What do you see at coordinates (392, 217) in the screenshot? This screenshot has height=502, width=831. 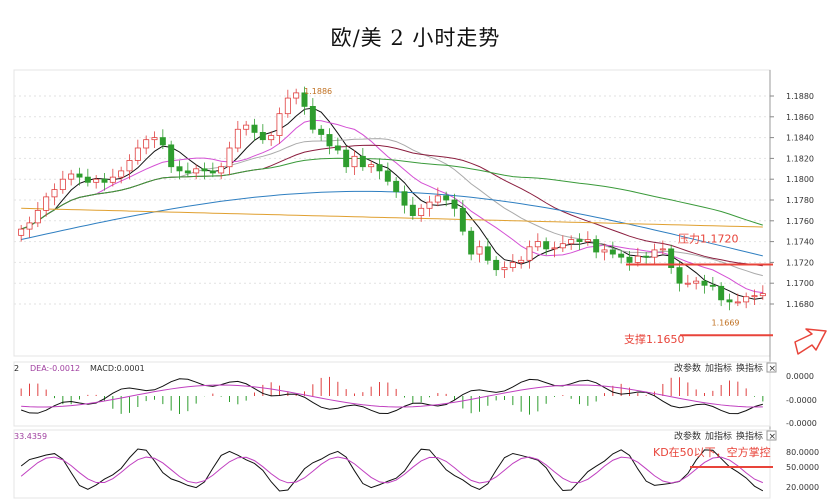 I see `ma240-line` at bounding box center [392, 217].